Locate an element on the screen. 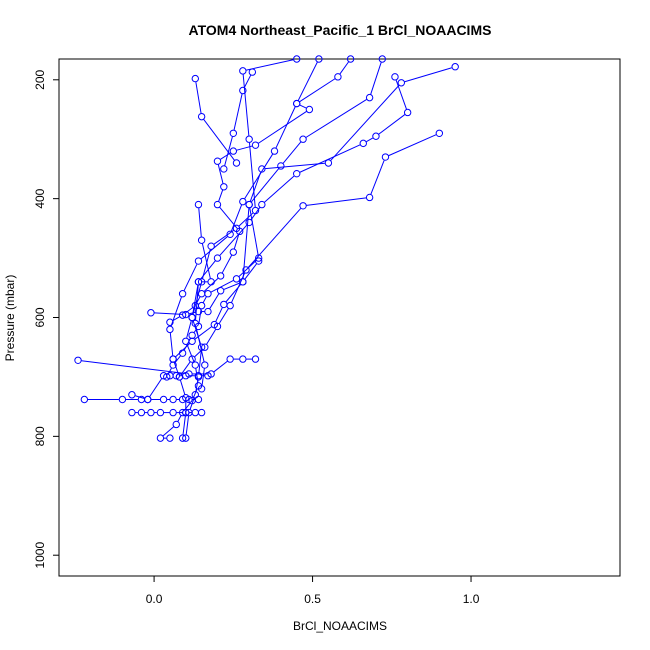 Image resolution: width=650 pixels, height=650 pixels. y-tick-label: 200 is located at coordinates (40, 79).